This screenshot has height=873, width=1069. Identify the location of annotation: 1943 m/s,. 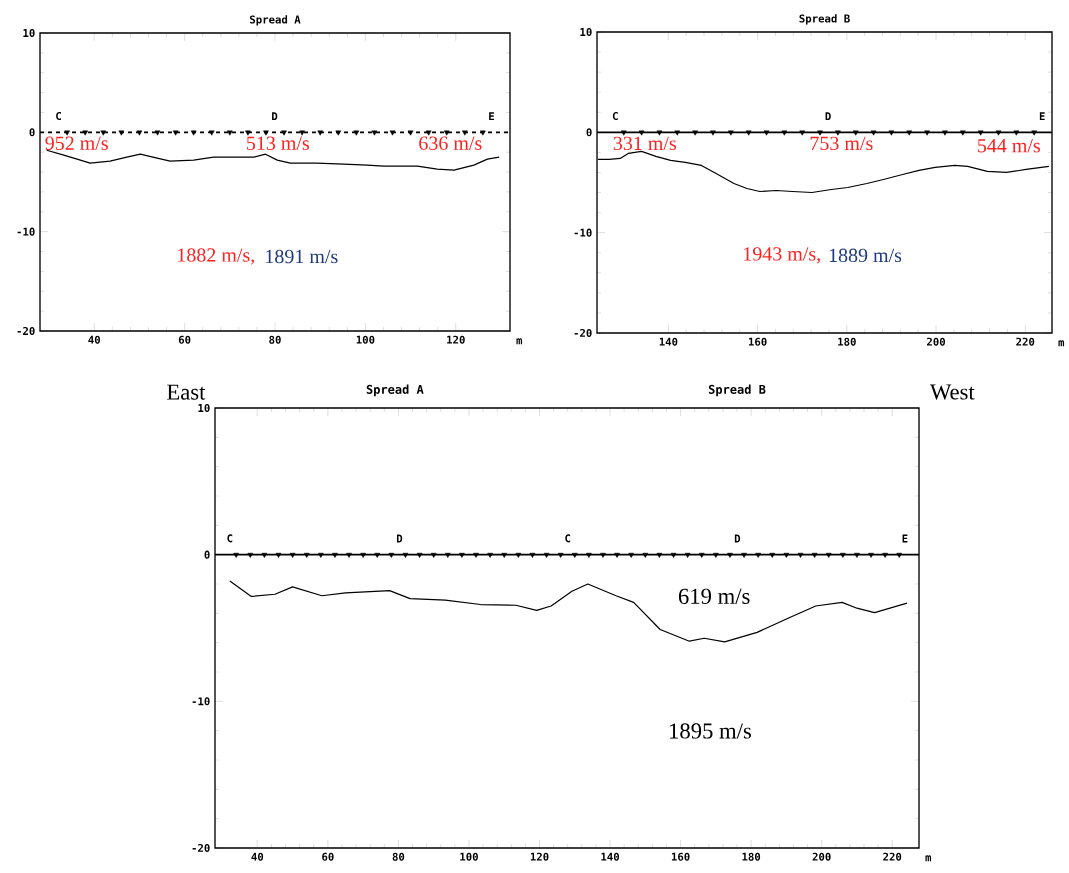
(782, 255).